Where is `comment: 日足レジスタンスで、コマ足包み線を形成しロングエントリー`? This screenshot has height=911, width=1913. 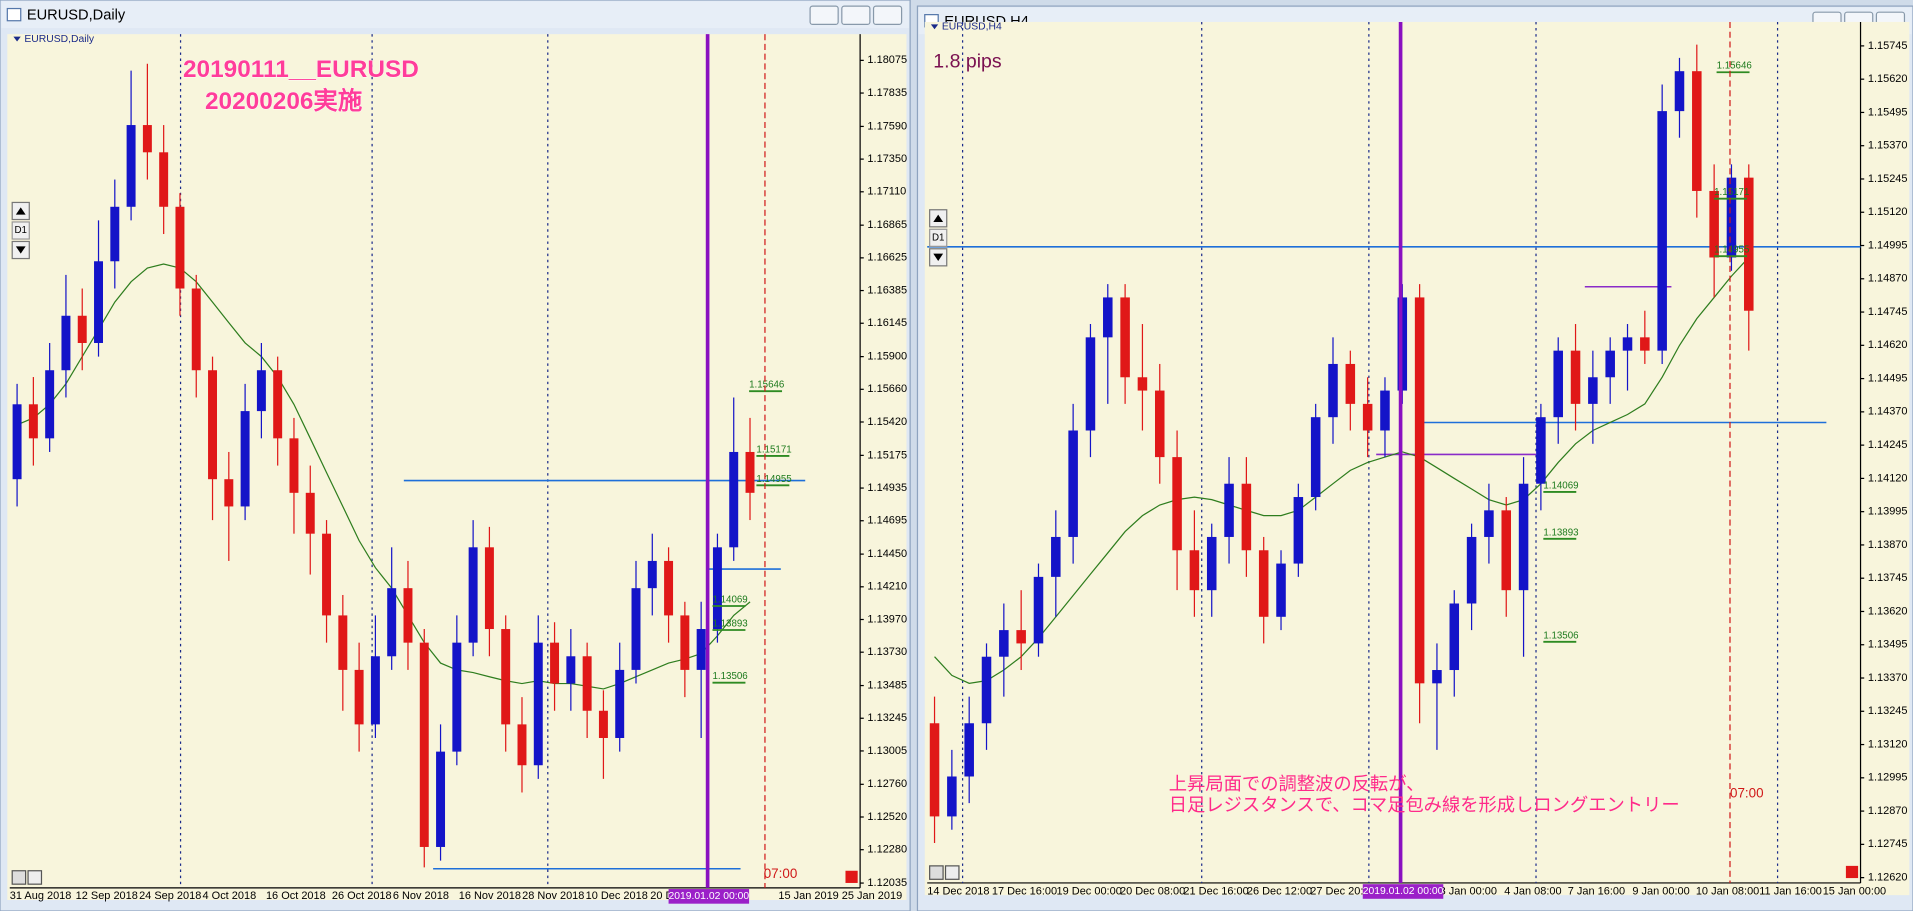
comment: 日足レジスタンスで、コマ足包み線を形成しロングエントリー is located at coordinates (1424, 804).